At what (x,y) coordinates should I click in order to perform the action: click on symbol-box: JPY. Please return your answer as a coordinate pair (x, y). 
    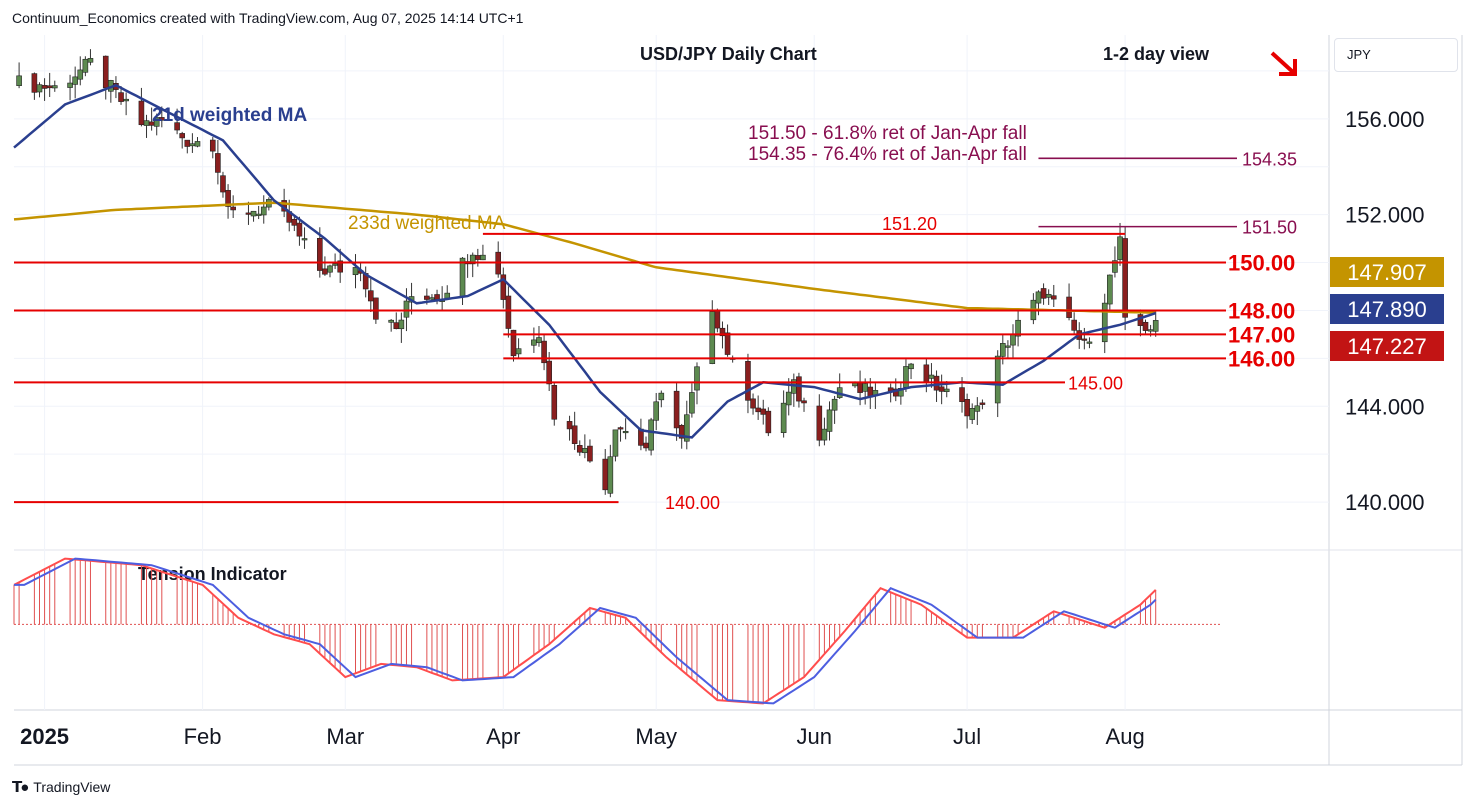
    Looking at the image, I should click on (1396, 55).